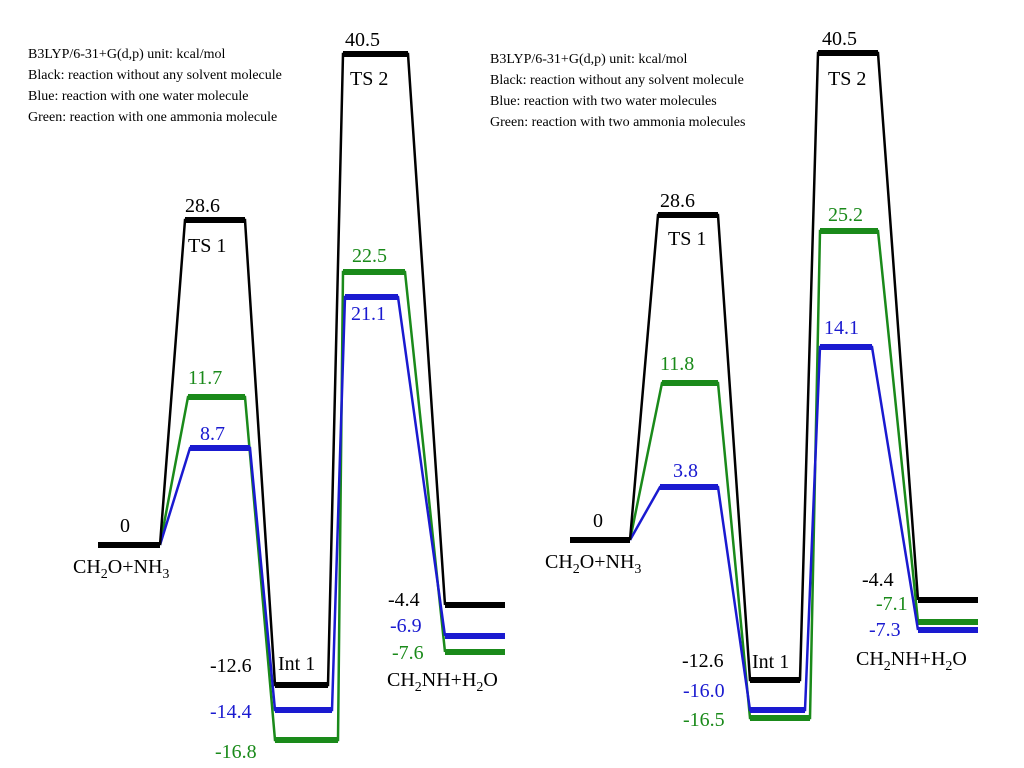  What do you see at coordinates (408, 653) in the screenshot?
I see `value-product-green: -7.6` at bounding box center [408, 653].